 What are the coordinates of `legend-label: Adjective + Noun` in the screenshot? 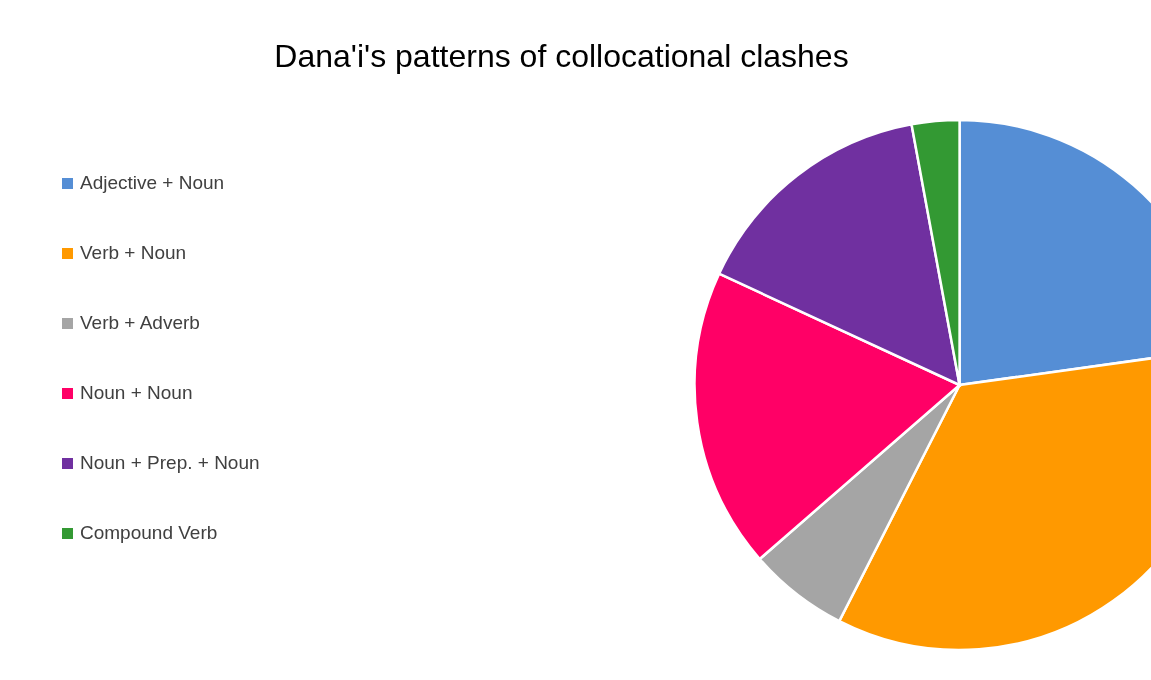 It's located at (152, 183).